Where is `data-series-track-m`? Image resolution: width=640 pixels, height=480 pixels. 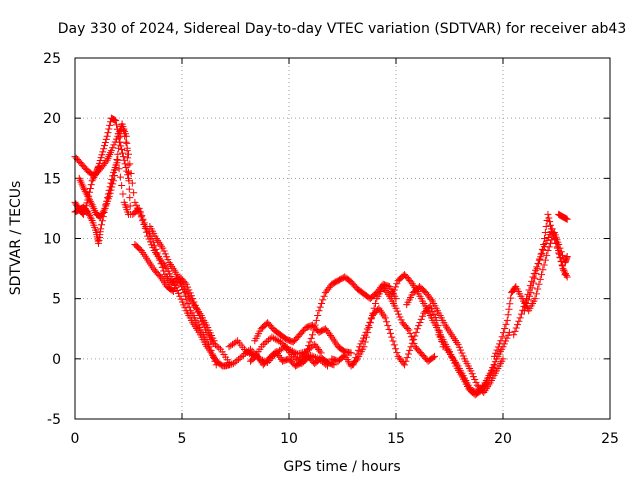
data-series-track-m is located at coordinates (383, 326).